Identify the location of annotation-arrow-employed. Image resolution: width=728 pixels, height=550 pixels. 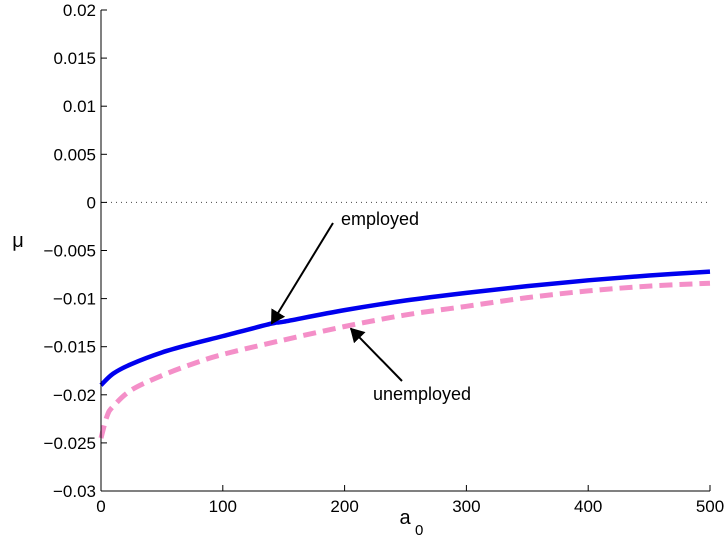
(302, 273).